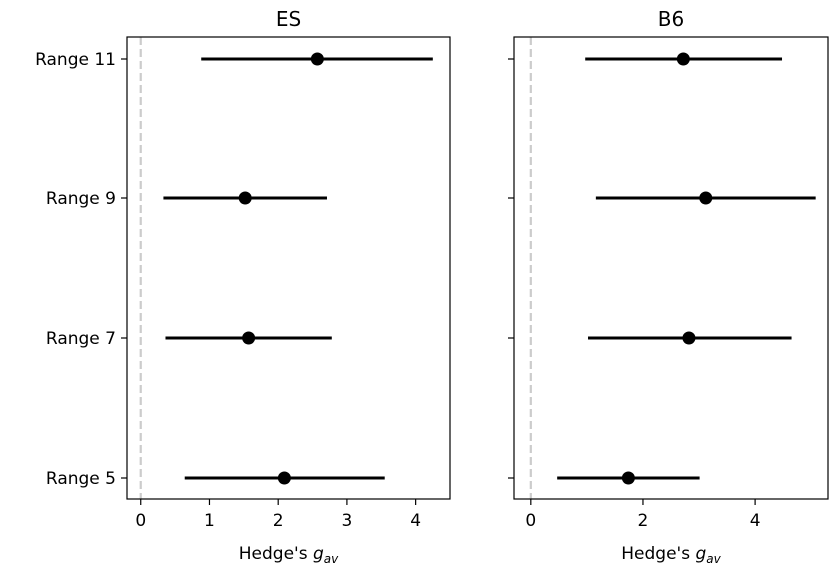 This screenshot has height=571, width=833. Describe the element at coordinates (209, 521) in the screenshot. I see `x-tick-label: 1` at that location.